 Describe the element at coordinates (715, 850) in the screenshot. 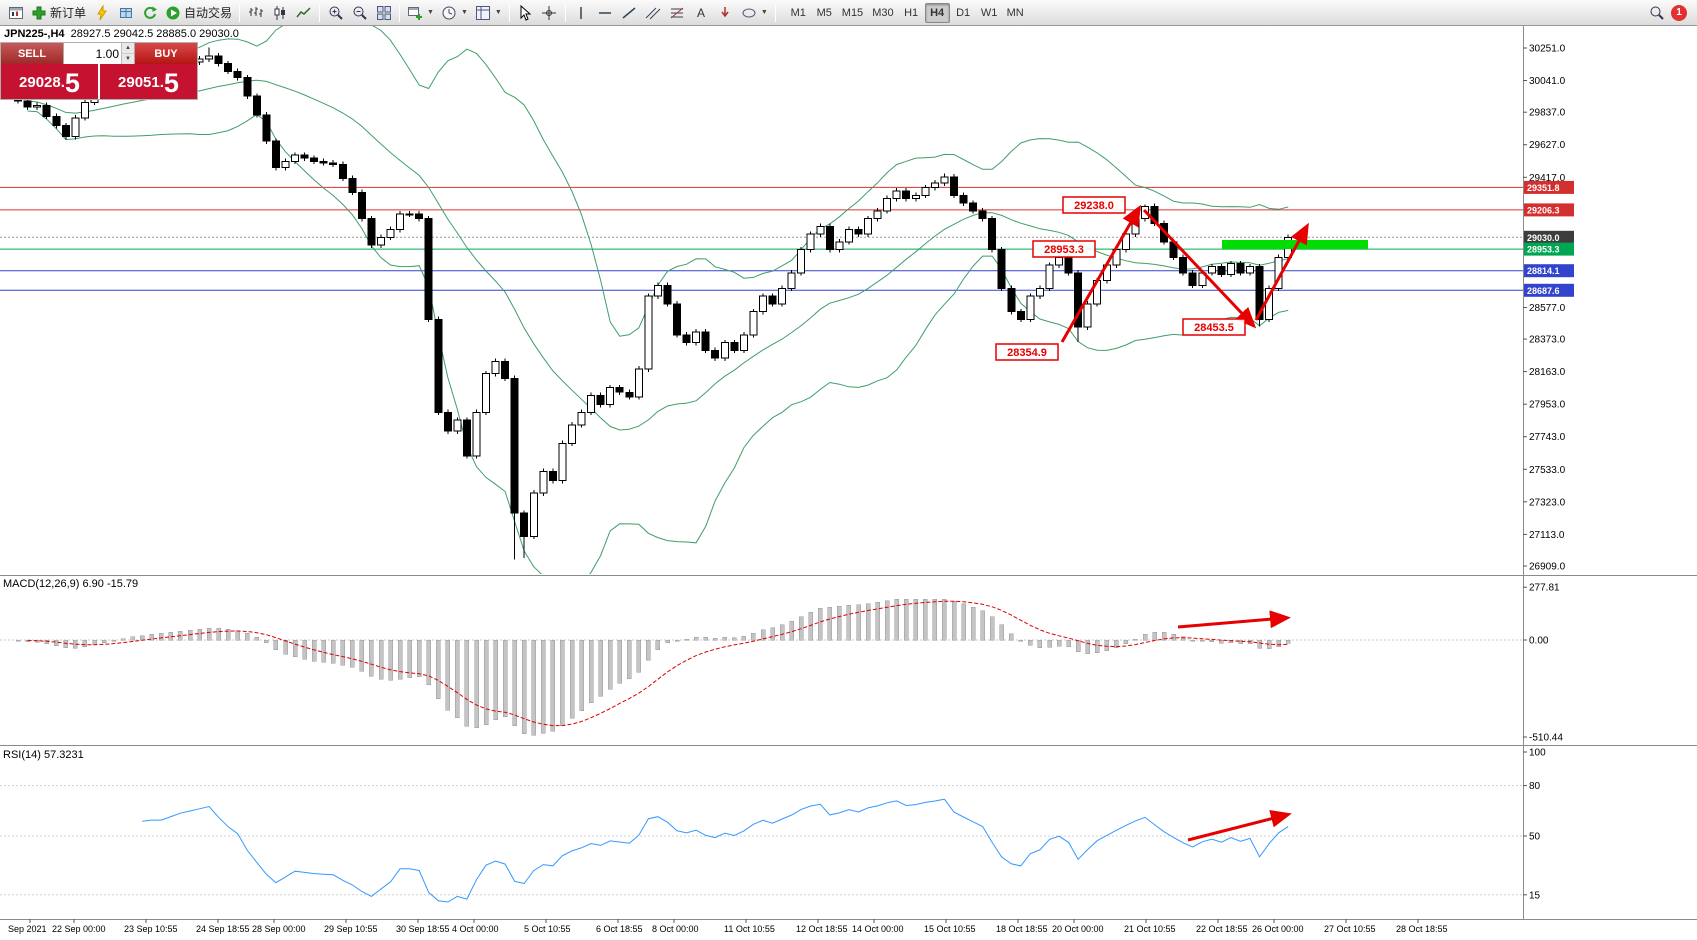

I see `rsi-line` at that location.